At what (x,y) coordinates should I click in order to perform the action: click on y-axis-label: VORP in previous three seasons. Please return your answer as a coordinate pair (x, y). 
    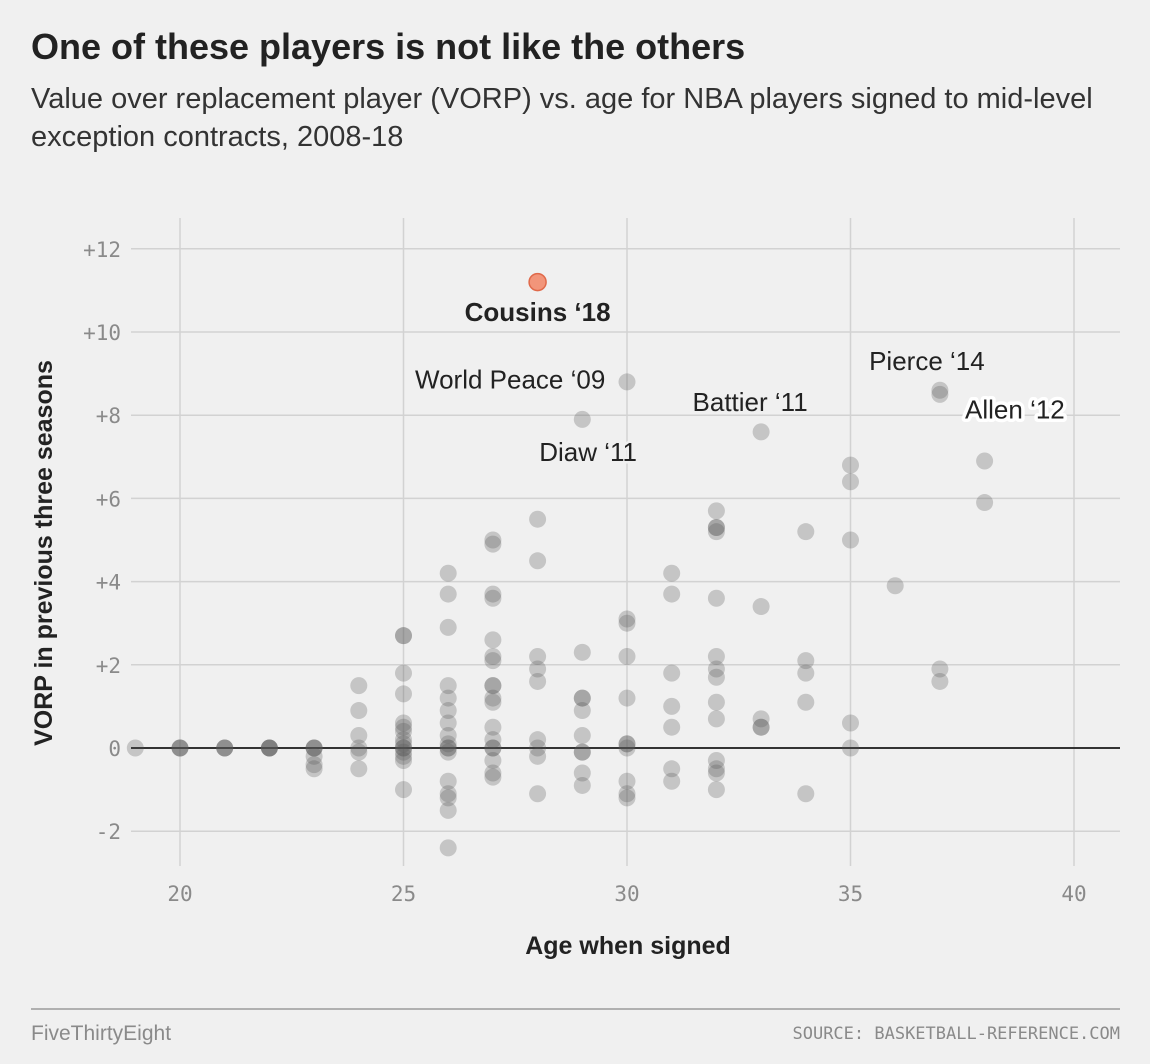
    Looking at the image, I should click on (44, 553).